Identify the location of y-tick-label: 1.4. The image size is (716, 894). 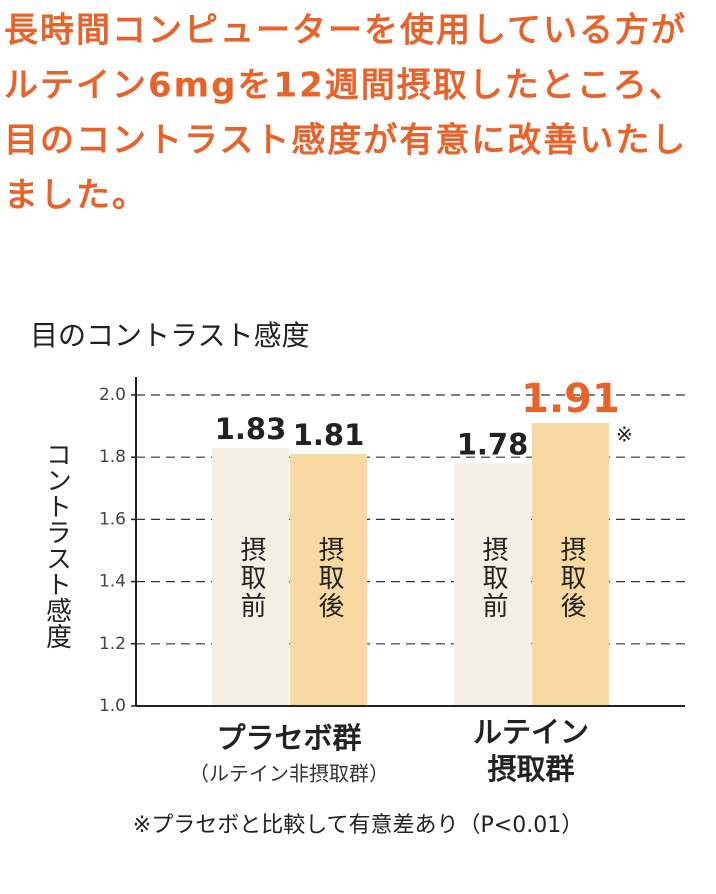
(112, 582).